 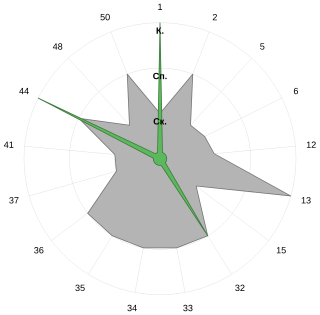 I want to click on spoke-label: 1, so click(x=160, y=7).